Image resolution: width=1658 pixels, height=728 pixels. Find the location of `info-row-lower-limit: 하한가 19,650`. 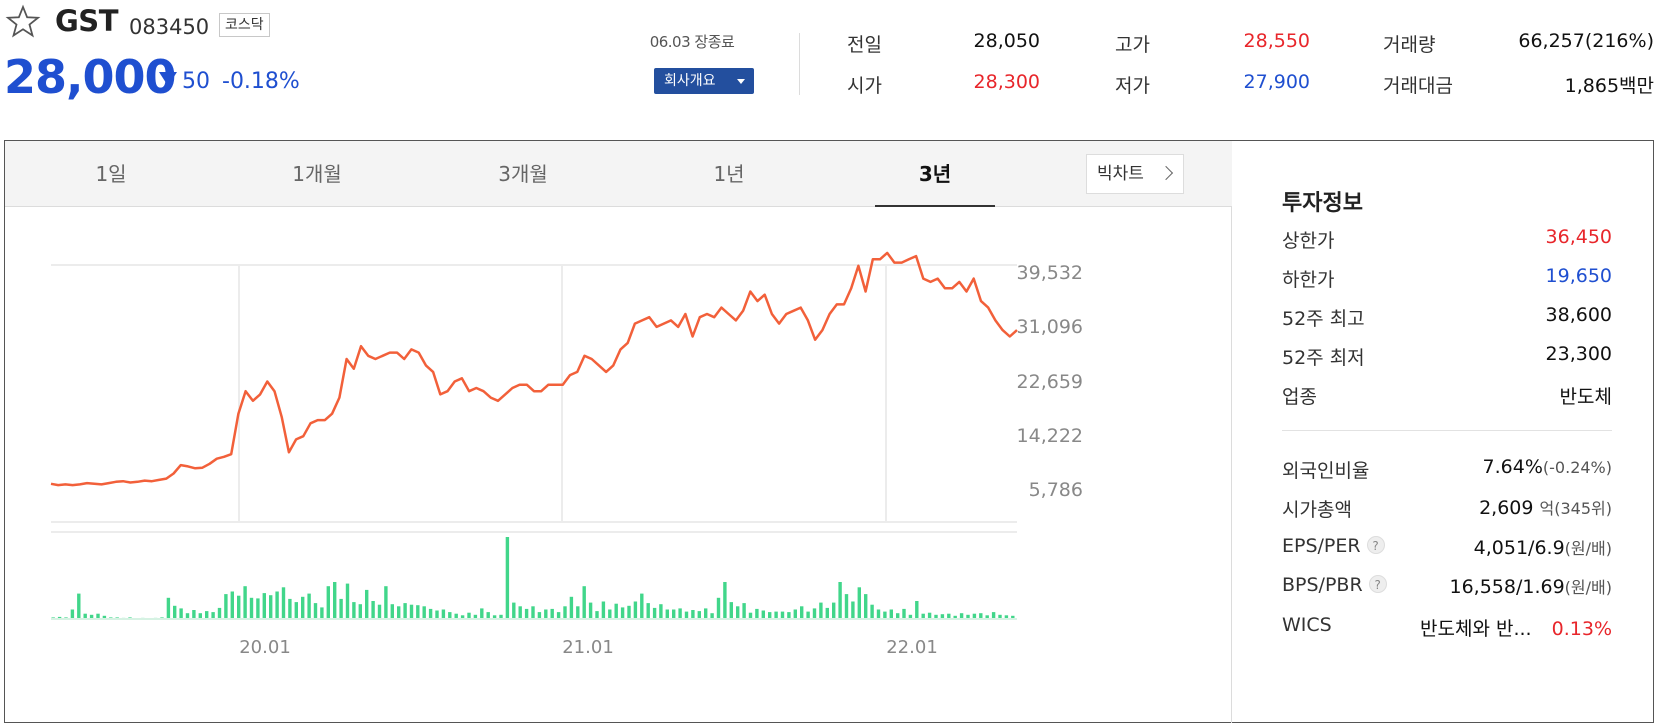

info-row-lower-limit: 하한가 19,650 is located at coordinates (1447, 278).